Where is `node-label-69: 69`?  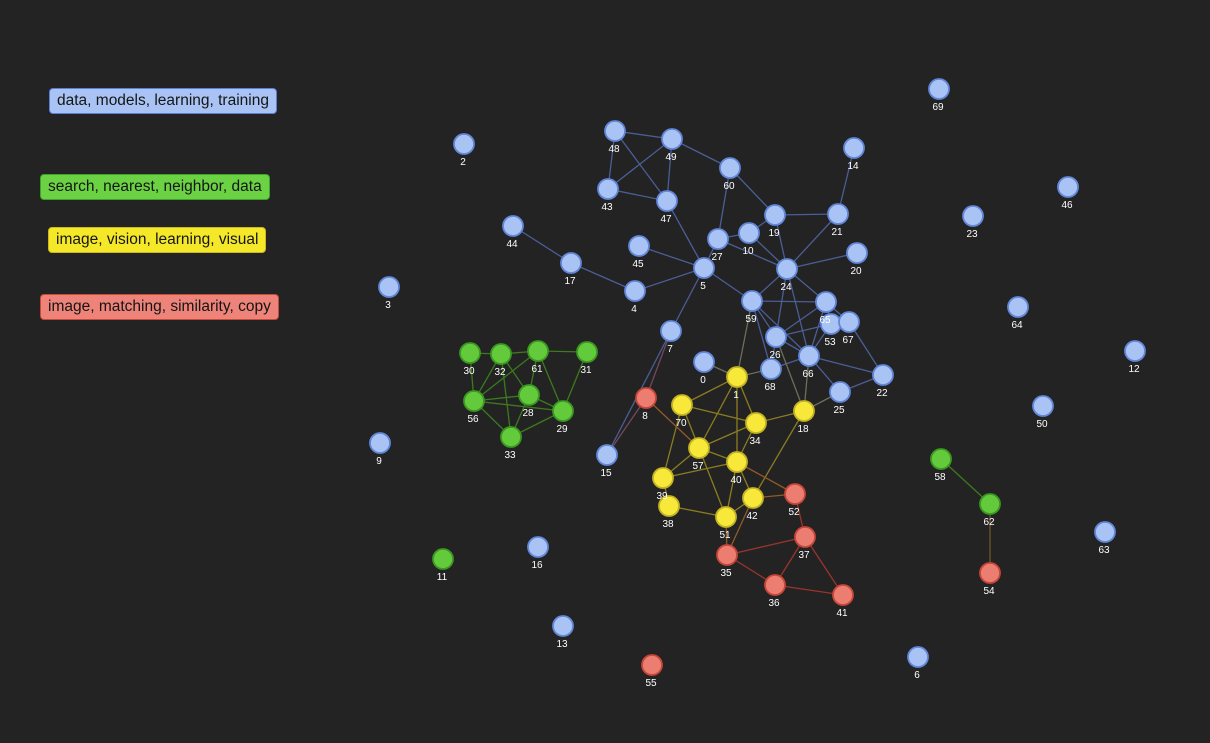
node-label-69: 69 is located at coordinates (938, 107).